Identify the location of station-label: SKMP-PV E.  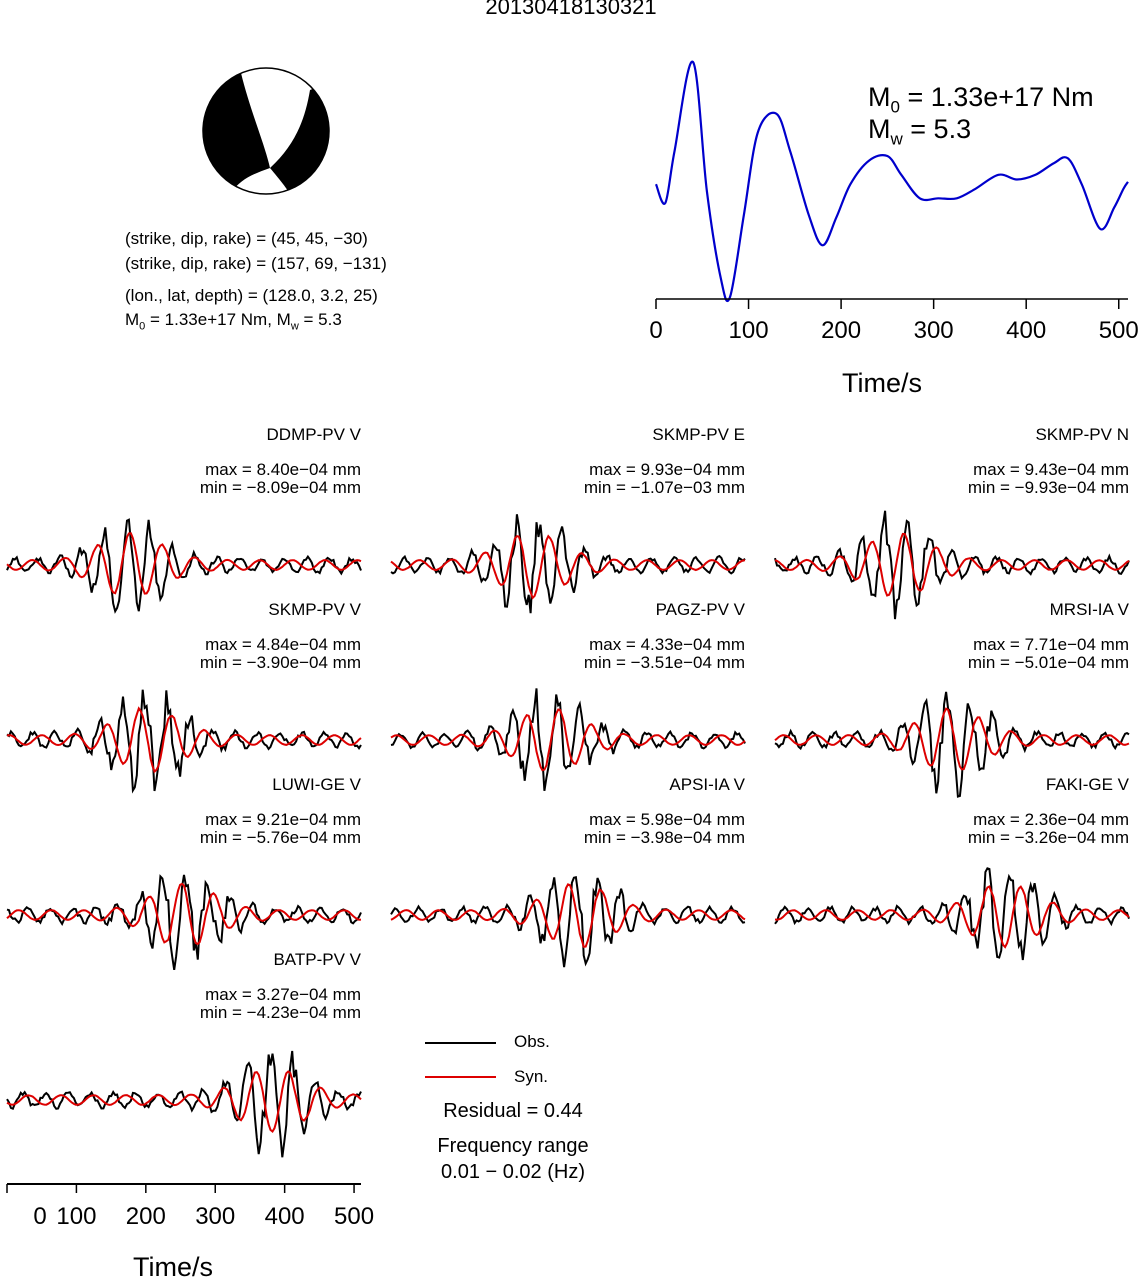
(698, 434).